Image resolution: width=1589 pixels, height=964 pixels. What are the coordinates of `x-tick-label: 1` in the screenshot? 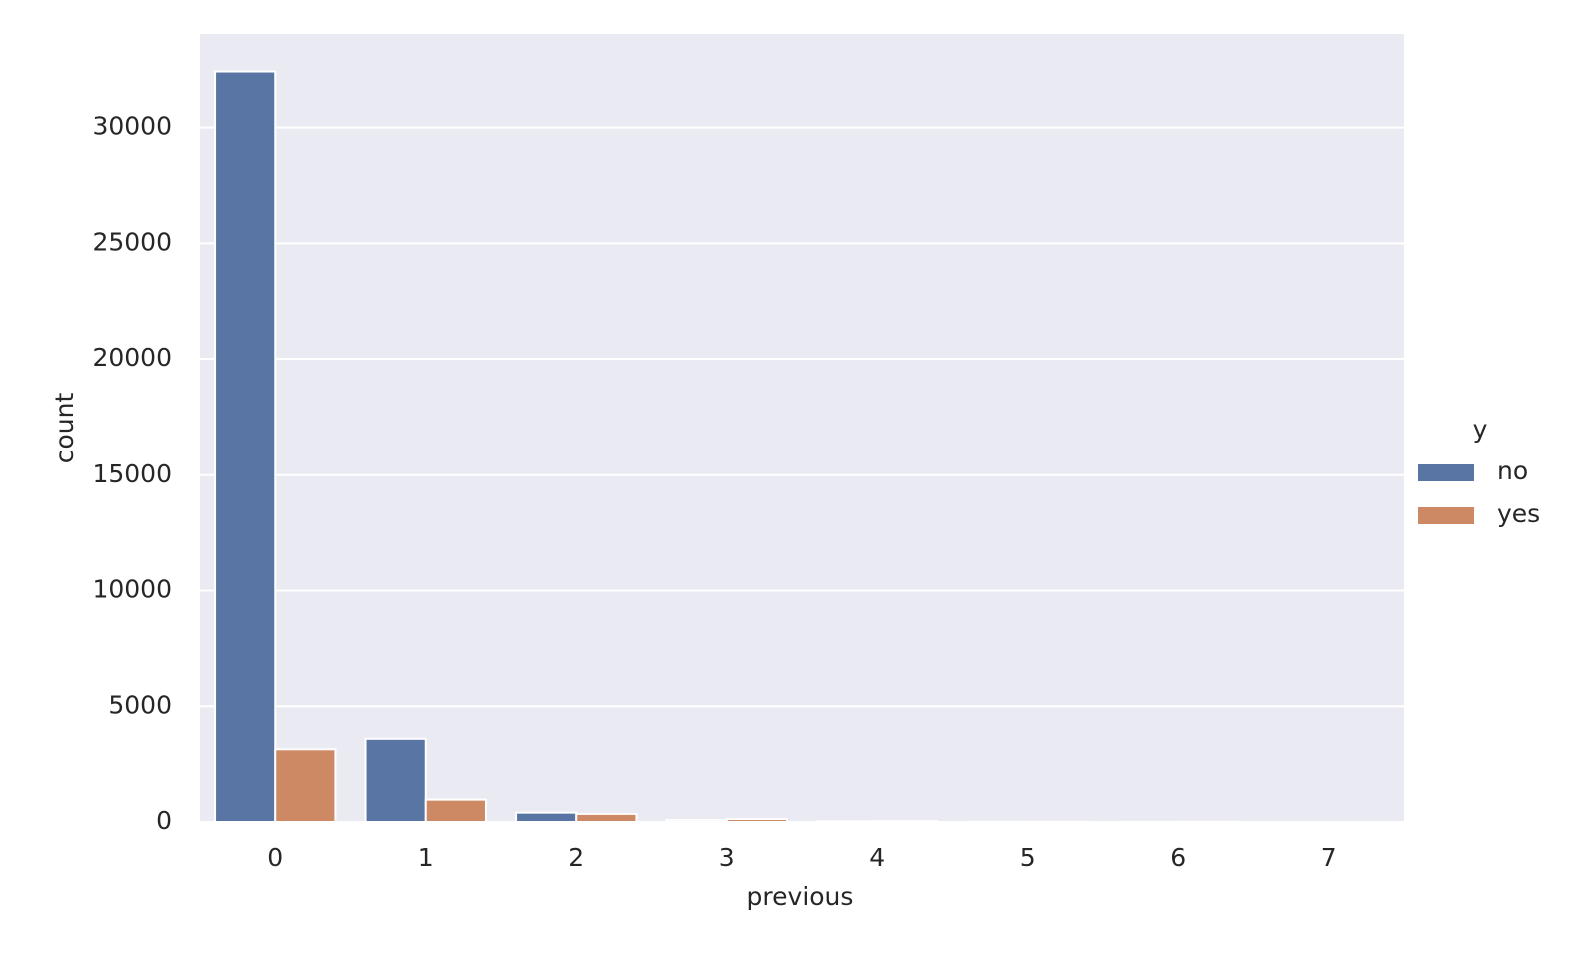 It's located at (426, 857).